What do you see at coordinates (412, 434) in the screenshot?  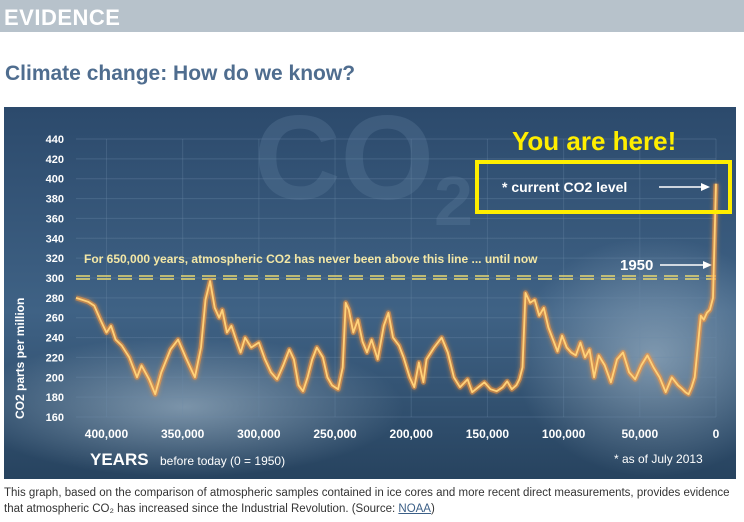 I see `x-tick-label: 200,000` at bounding box center [412, 434].